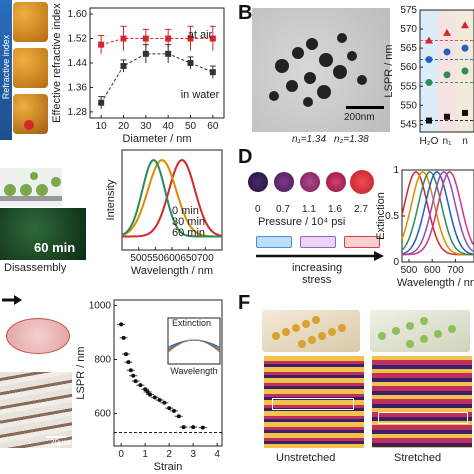 The width and height of the screenshot is (474, 474). Describe the element at coordinates (78, 87) in the screenshot. I see `y-tick-label: 1.36` at that location.